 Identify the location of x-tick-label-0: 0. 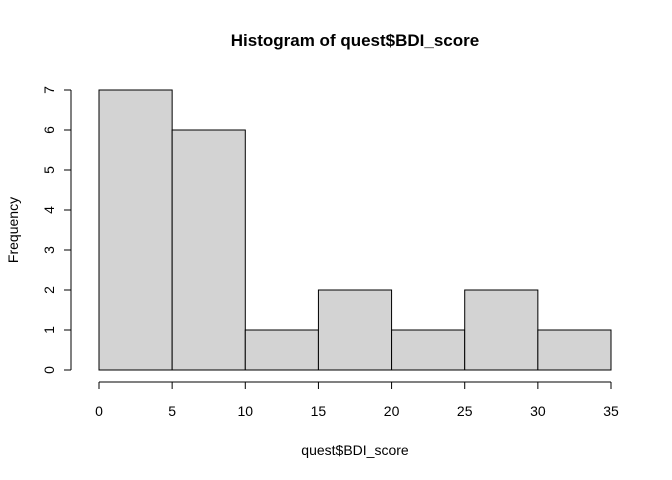
(99, 411).